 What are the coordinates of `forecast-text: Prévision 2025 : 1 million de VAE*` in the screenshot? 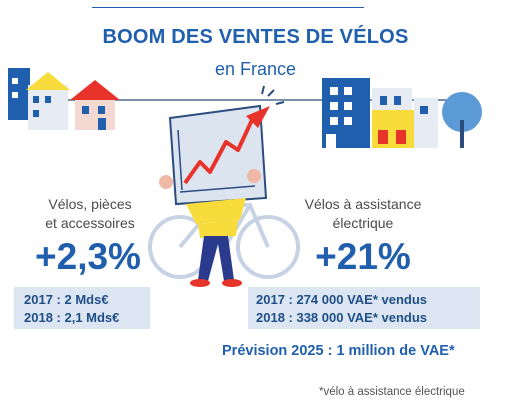 It's located at (338, 351).